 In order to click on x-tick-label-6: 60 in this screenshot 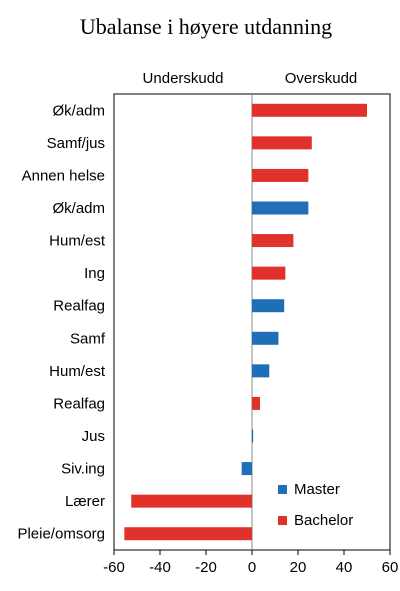, I will do `click(390, 567)`.